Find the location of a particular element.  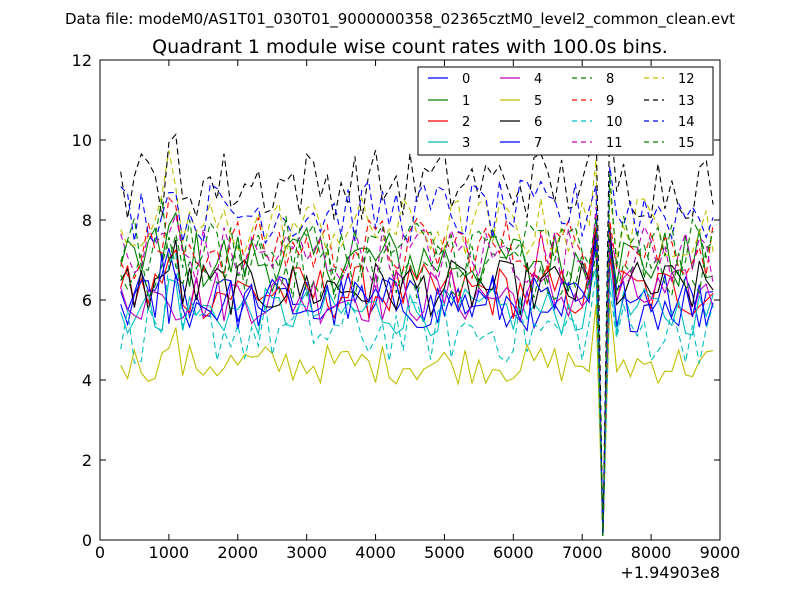

legend-label-3: 3 is located at coordinates (466, 143).